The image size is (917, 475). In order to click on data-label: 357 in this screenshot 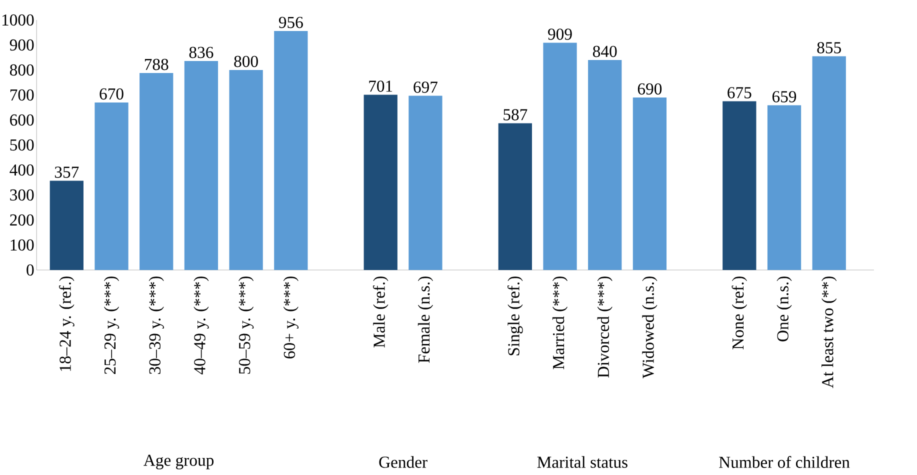, I will do `click(66, 172)`.